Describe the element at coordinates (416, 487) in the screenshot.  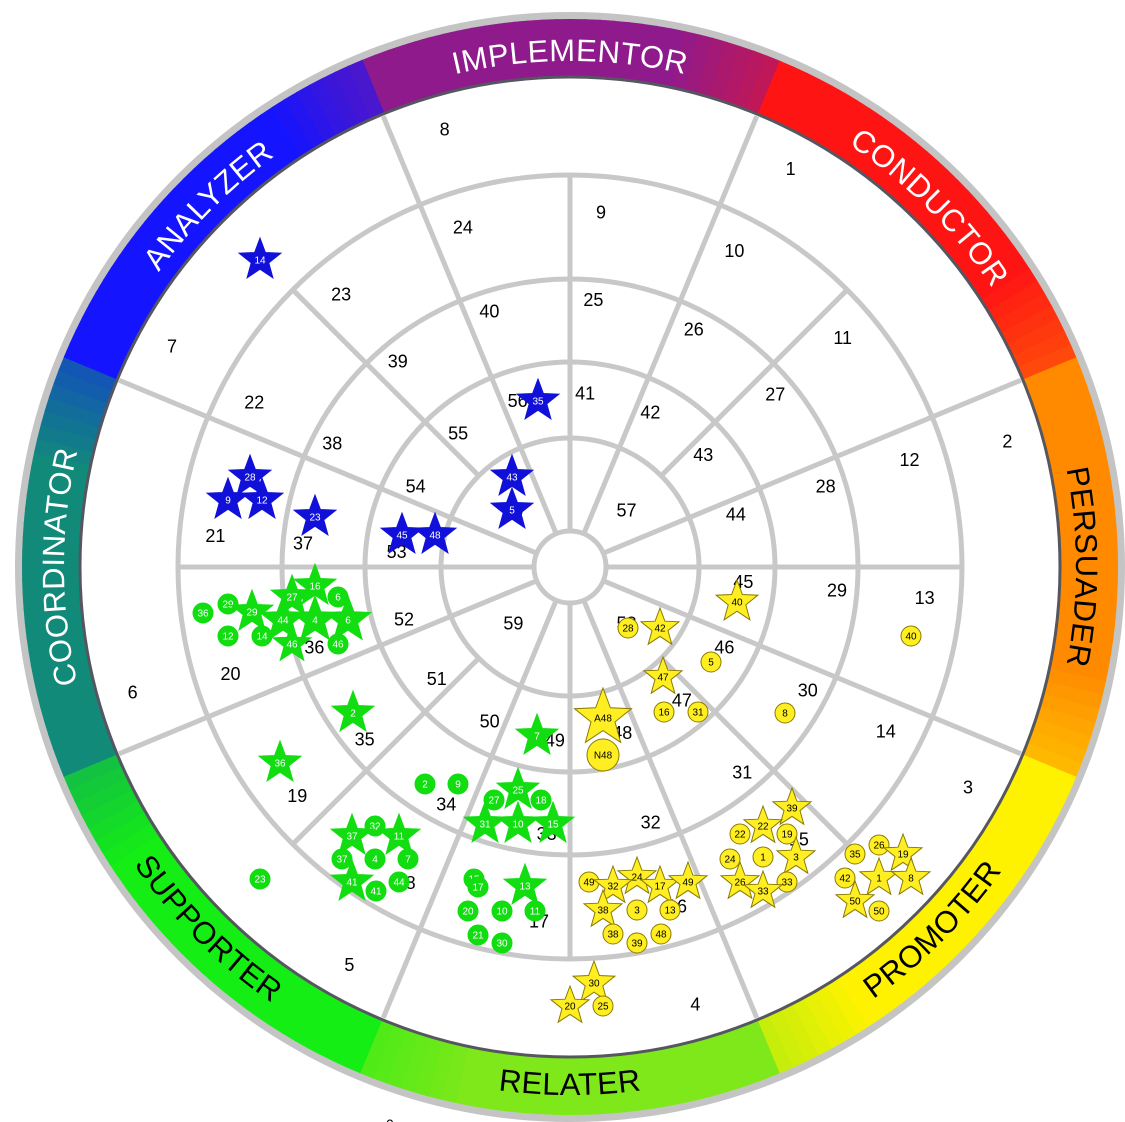
I see `zone-number: 54` at that location.